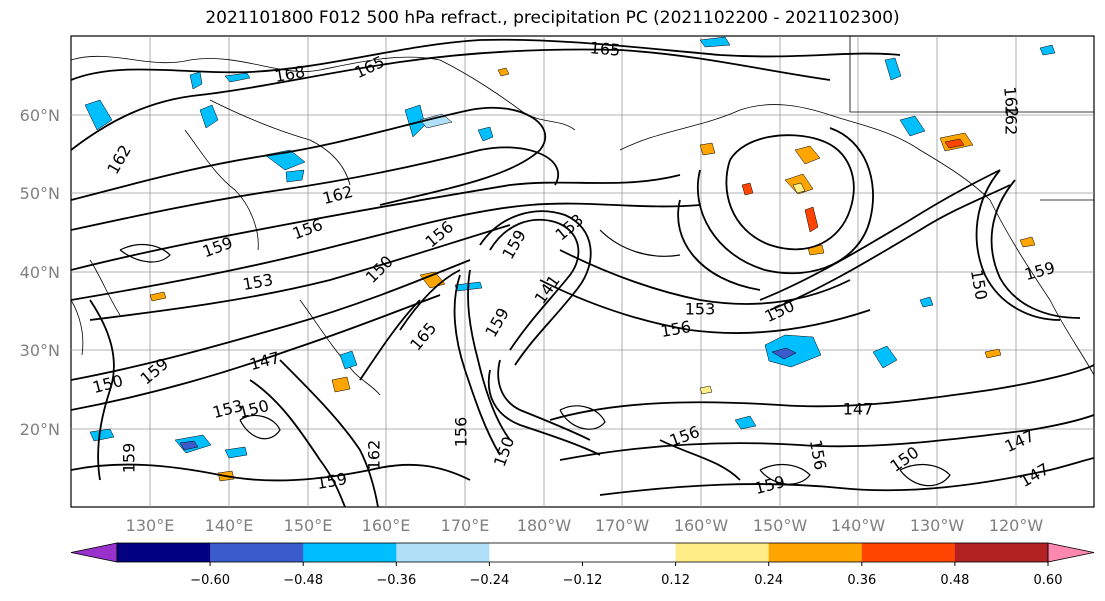 The height and width of the screenshot is (601, 1105). I want to click on lon-label-150e: 150°E, so click(308, 525).